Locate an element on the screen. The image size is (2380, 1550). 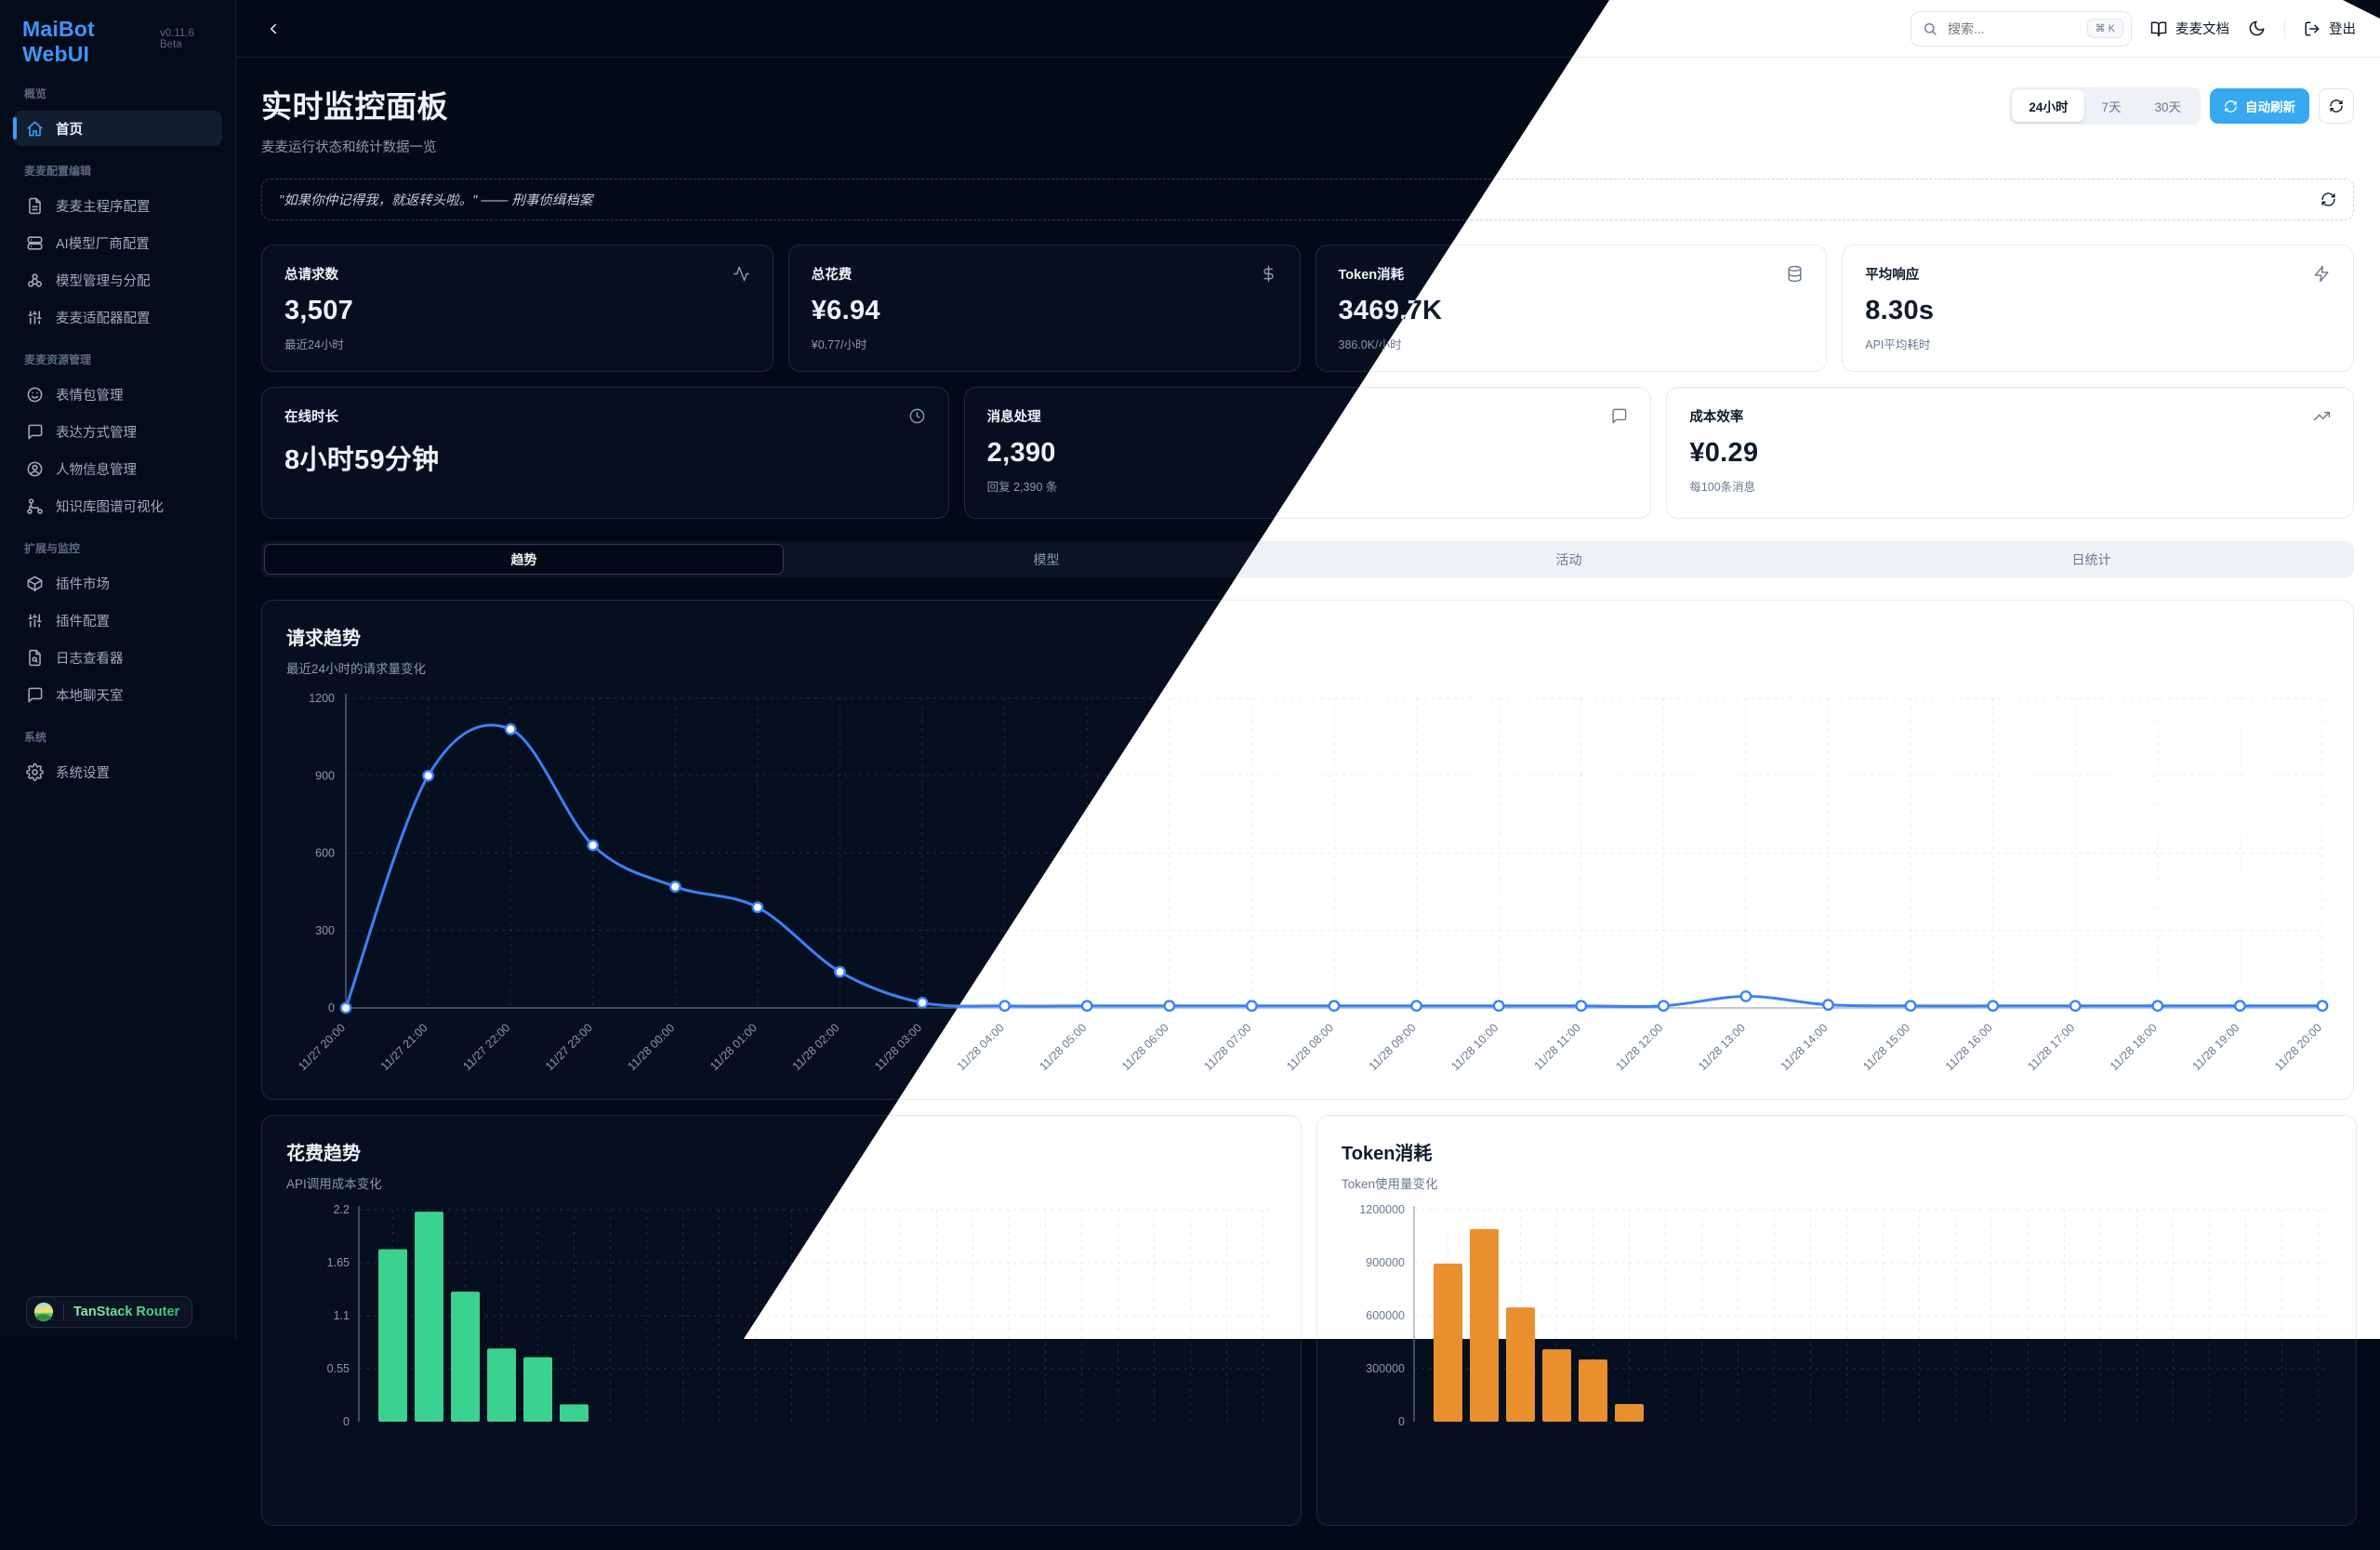
stat-label: Token消耗 is located at coordinates (1371, 275).